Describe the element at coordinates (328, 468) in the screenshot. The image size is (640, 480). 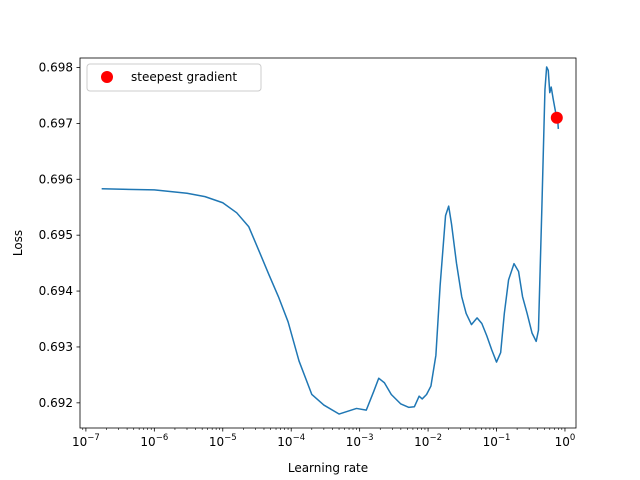
I see `x-axis-label: Learning rate` at that location.